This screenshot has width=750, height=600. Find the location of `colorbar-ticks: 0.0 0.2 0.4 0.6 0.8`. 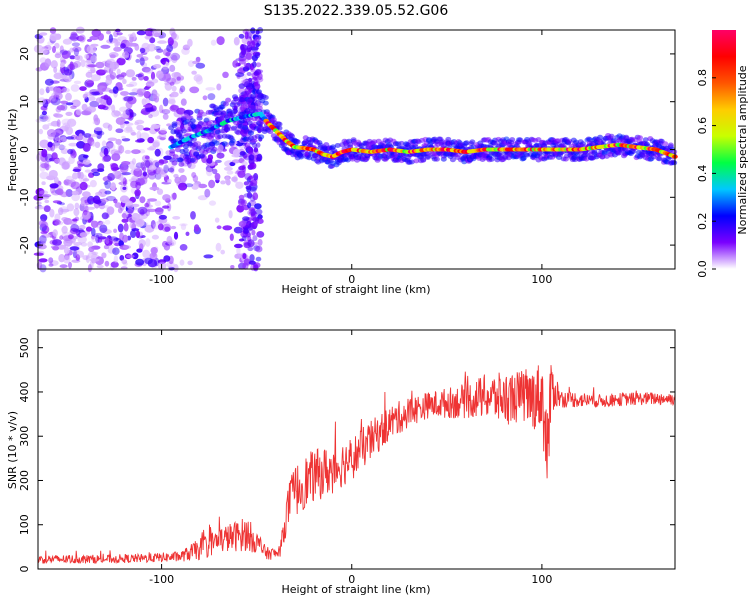

colorbar-ticks: 0.0 0.2 0.4 0.6 0.8 is located at coordinates (706, 173).